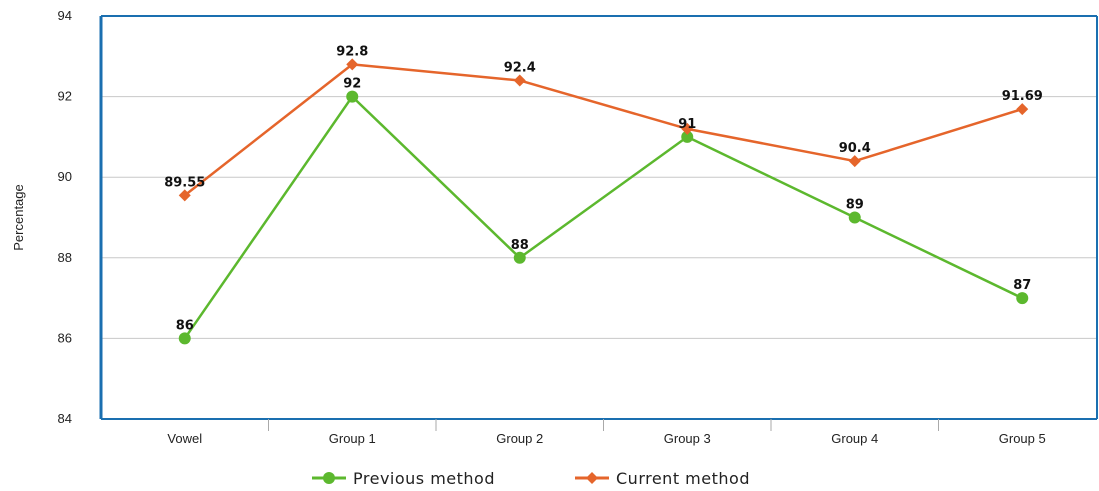  I want to click on legend: Previous method Current method, so click(531, 478).